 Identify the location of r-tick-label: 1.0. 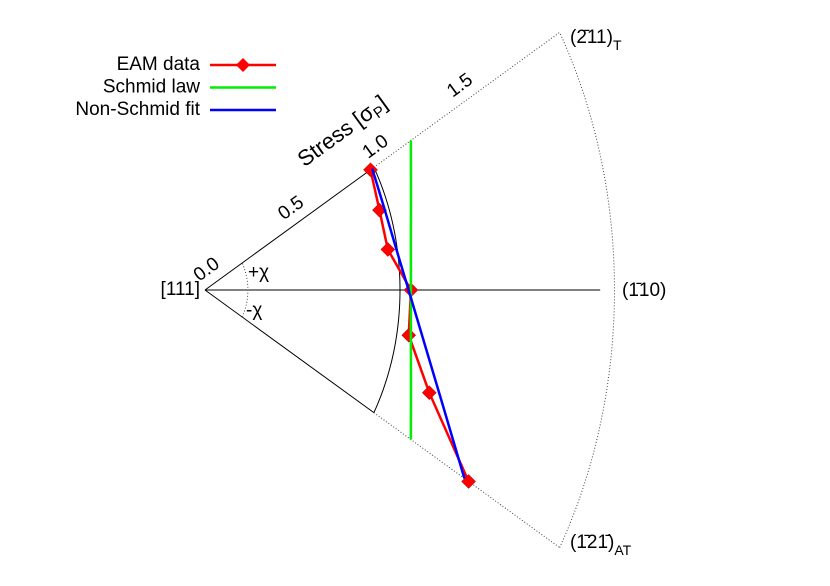
(376, 147).